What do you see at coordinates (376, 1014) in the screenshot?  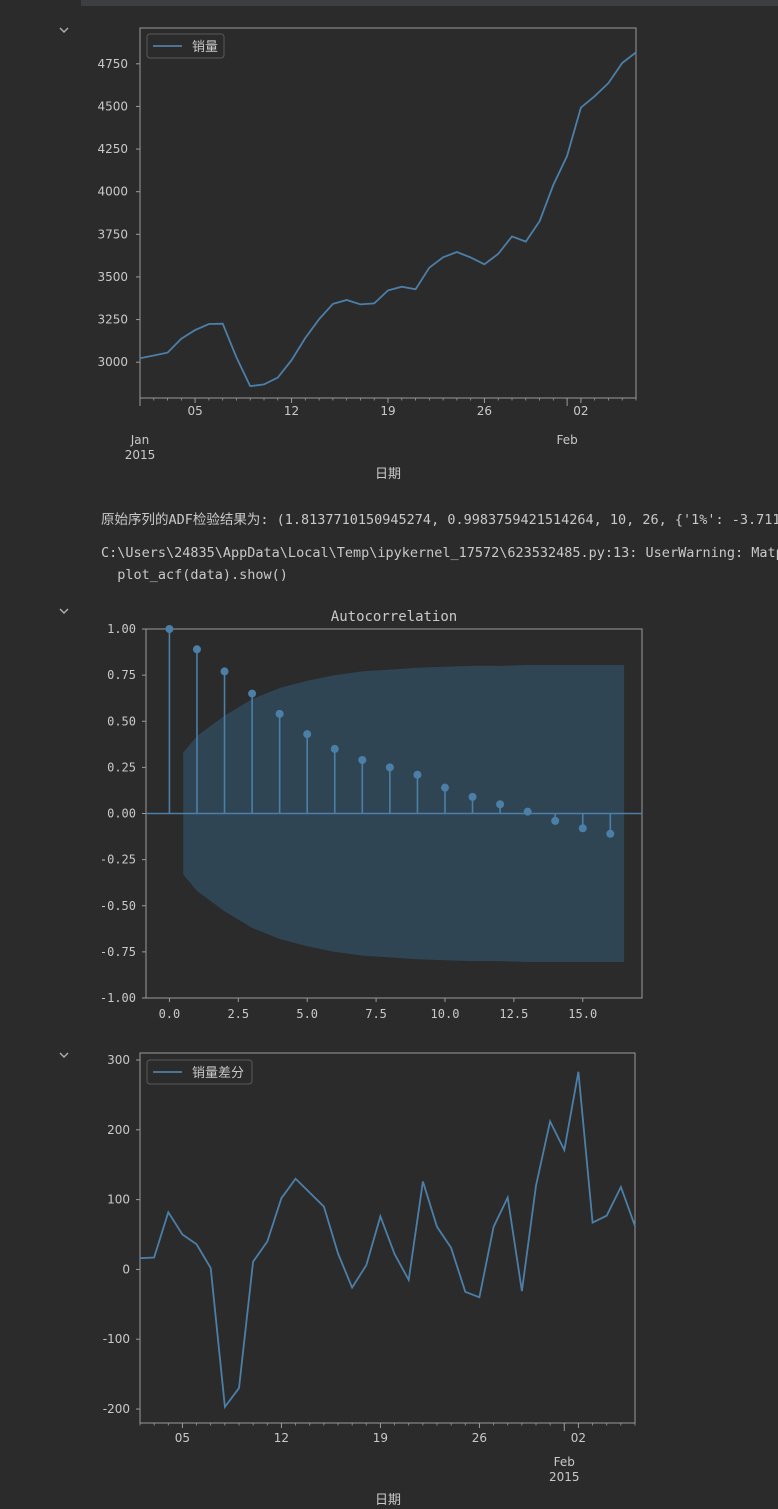 I see `x-tick-label: 7.5` at bounding box center [376, 1014].